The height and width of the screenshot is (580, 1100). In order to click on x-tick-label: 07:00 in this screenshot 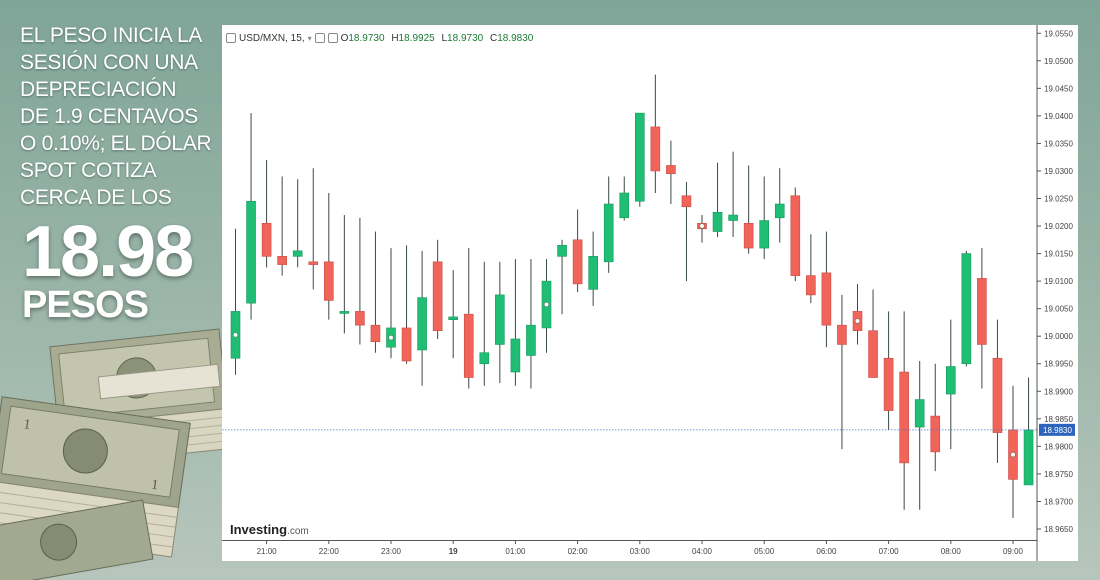, I will do `click(889, 551)`.